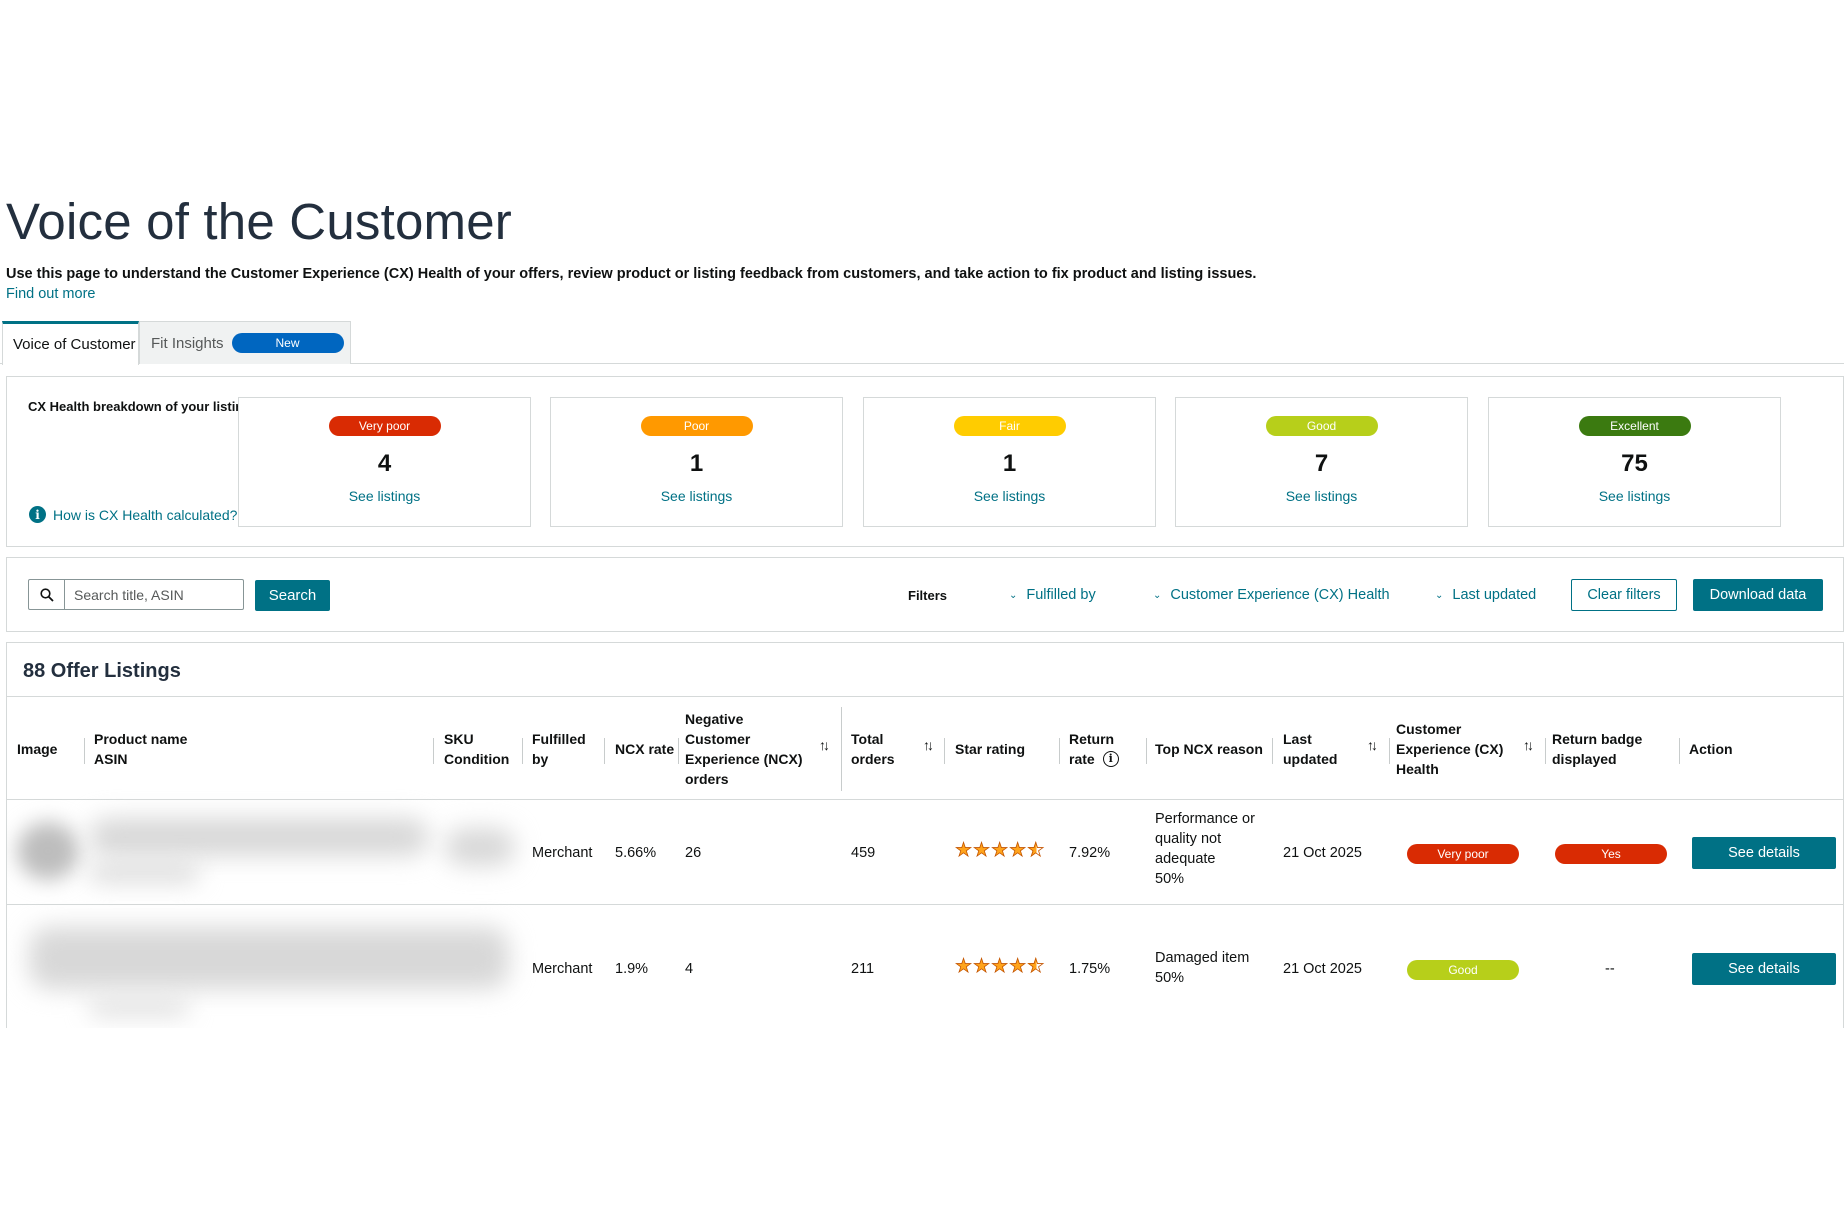  What do you see at coordinates (863, 969) in the screenshot?
I see `total-orders-cell: 211` at bounding box center [863, 969].